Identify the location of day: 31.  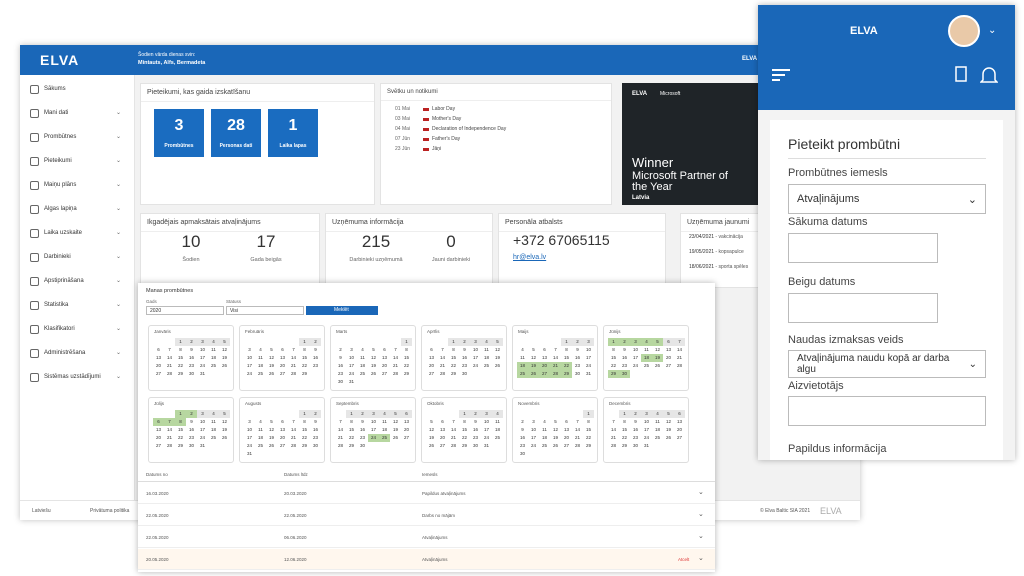
(202, 445).